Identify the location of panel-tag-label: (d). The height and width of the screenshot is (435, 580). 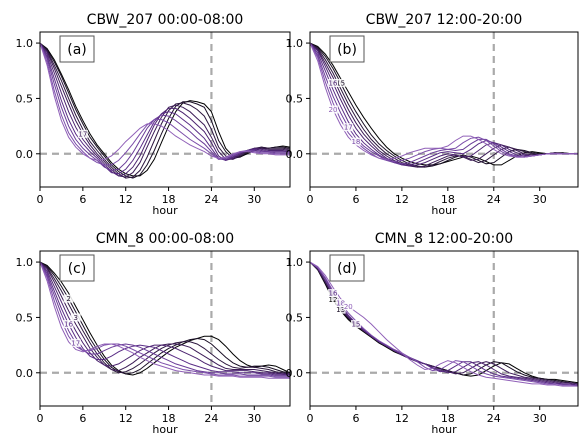
(347, 269).